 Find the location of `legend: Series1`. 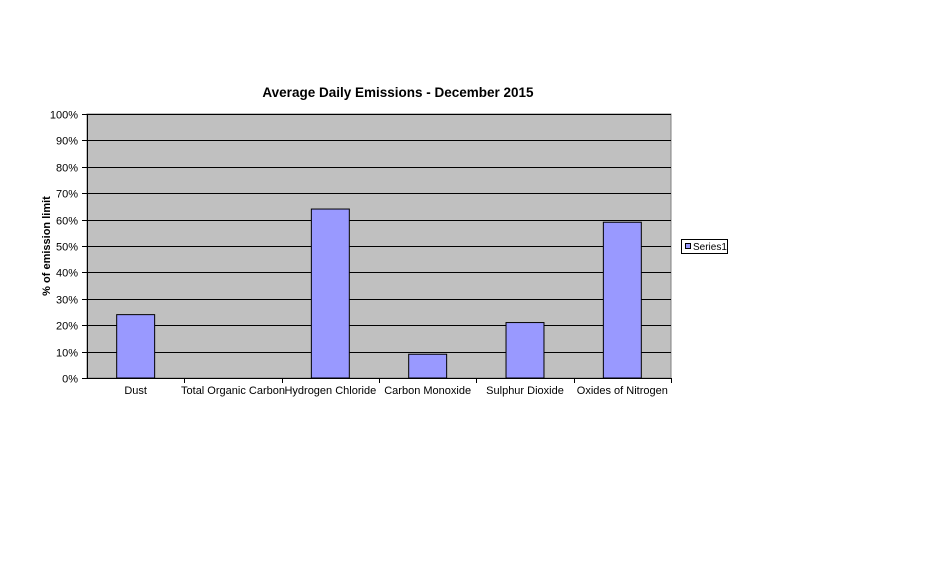

legend: Series1 is located at coordinates (704, 246).